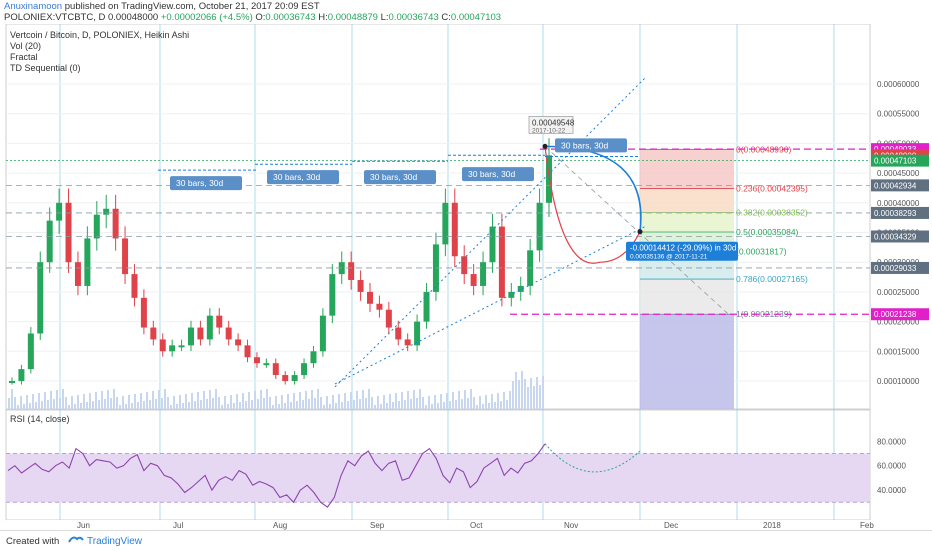 Image resolution: width=932 pixels, height=551 pixels. Describe the element at coordinates (105, 540) in the screenshot. I see `tradingview-brand: TradingView` at that location.